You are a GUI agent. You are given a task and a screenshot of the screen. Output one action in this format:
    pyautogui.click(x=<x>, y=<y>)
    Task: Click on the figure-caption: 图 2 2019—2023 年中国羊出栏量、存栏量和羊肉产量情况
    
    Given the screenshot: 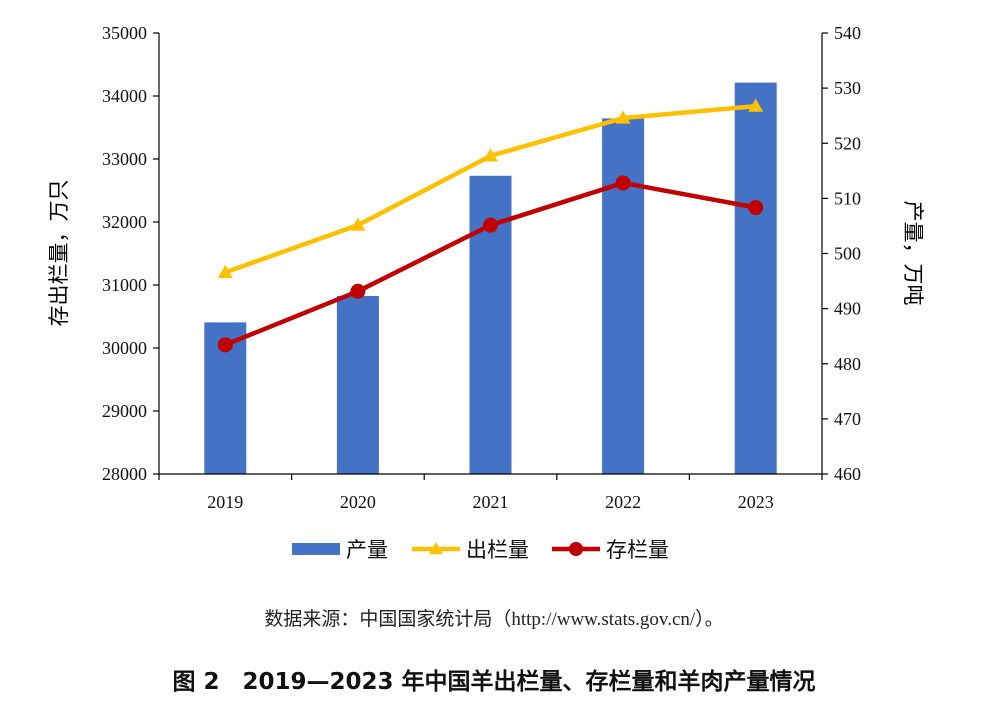 What is the action you would take?
    pyautogui.click(x=494, y=682)
    